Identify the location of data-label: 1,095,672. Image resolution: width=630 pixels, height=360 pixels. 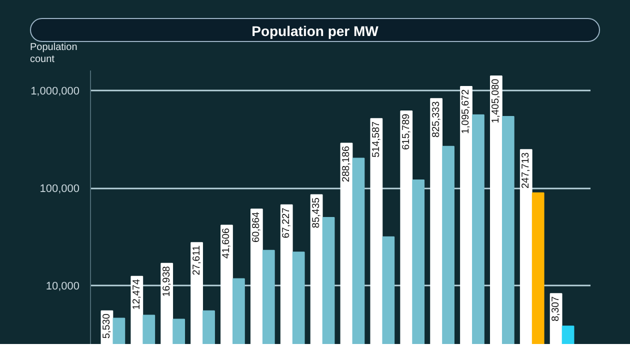
(466, 111).